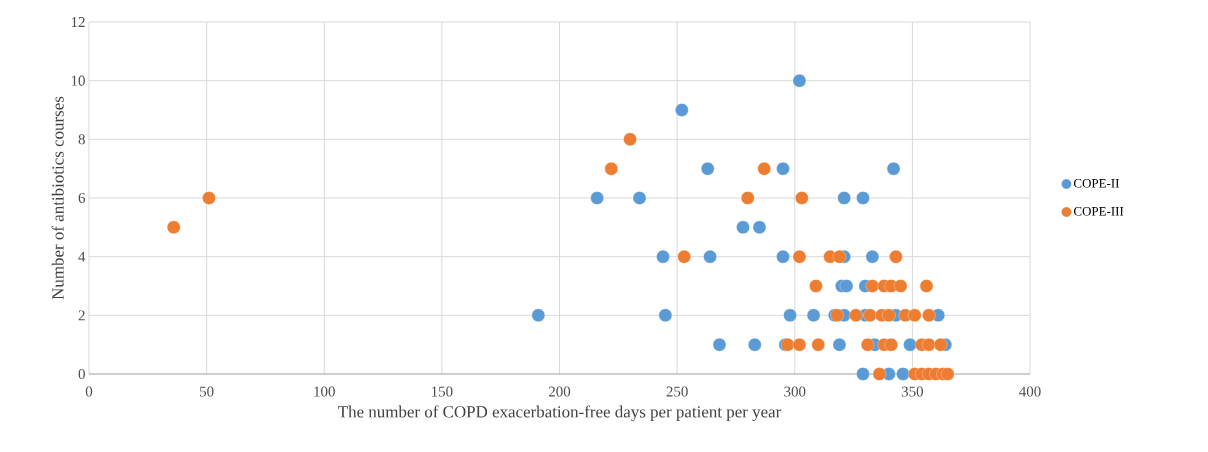 The height and width of the screenshot is (452, 1208). What do you see at coordinates (78, 22) in the screenshot?
I see `y-tick-label: 12` at bounding box center [78, 22].